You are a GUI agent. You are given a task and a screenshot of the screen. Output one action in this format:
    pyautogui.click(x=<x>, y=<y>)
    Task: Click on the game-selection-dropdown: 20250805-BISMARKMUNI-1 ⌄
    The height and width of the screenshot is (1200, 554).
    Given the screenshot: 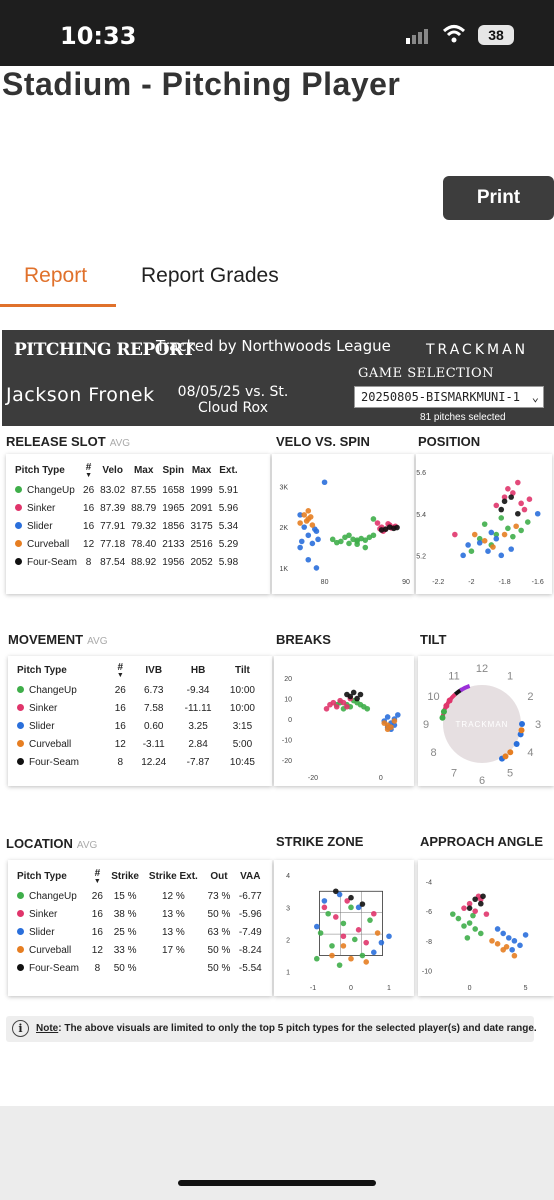 What is the action you would take?
    pyautogui.click(x=449, y=397)
    